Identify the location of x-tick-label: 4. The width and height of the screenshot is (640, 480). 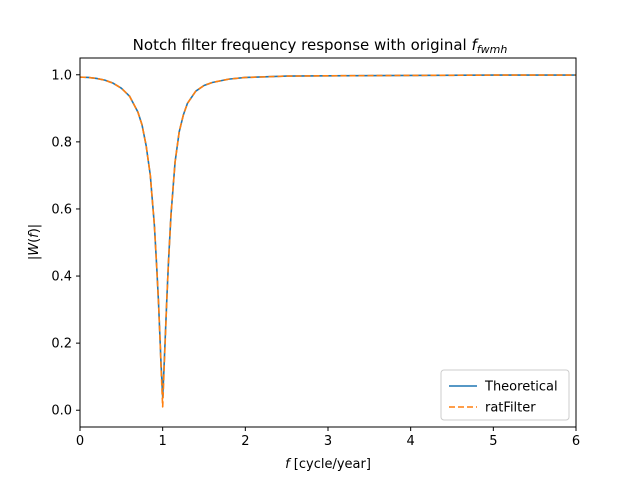
(411, 441).